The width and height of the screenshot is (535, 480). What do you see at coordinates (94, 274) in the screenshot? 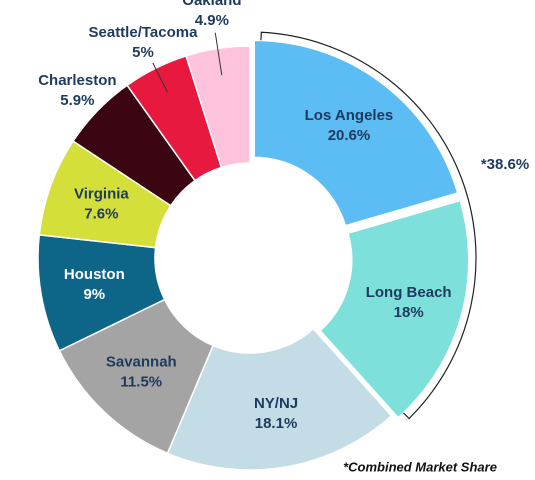
I see `slice-label: Houston` at bounding box center [94, 274].